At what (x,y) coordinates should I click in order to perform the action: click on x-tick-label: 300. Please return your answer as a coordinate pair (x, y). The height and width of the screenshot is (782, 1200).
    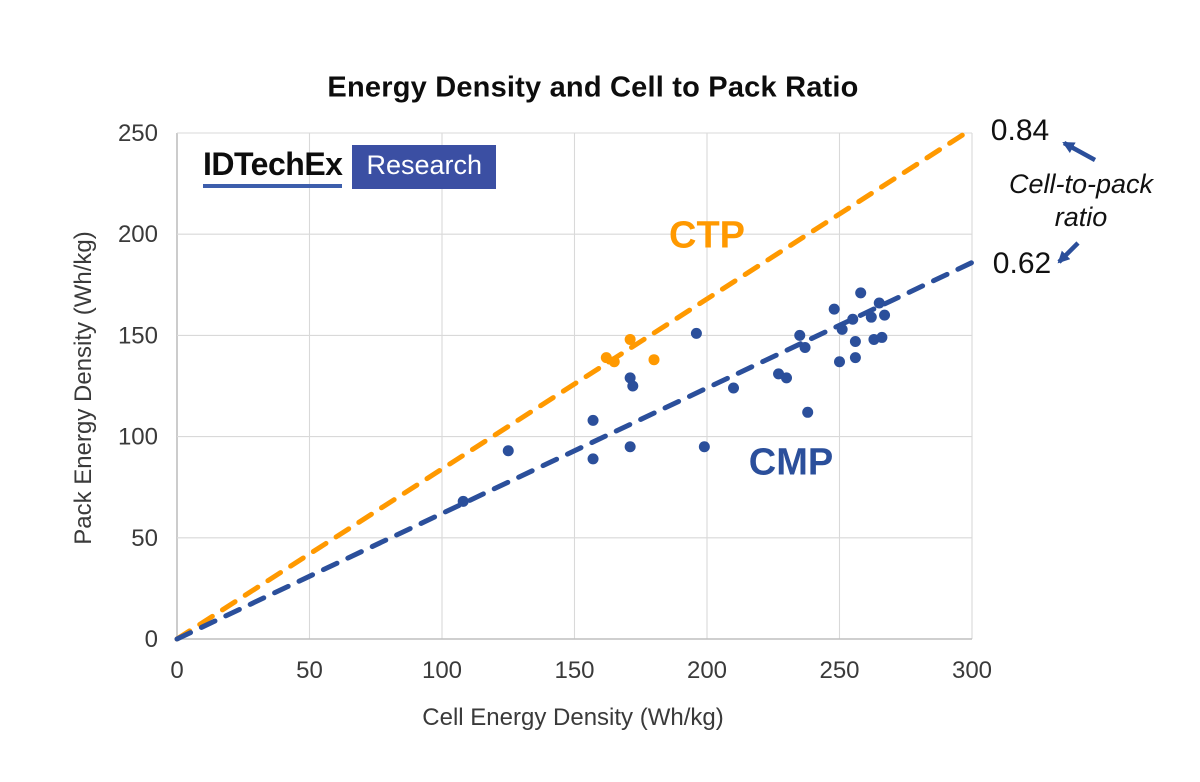
    Looking at the image, I should click on (972, 670).